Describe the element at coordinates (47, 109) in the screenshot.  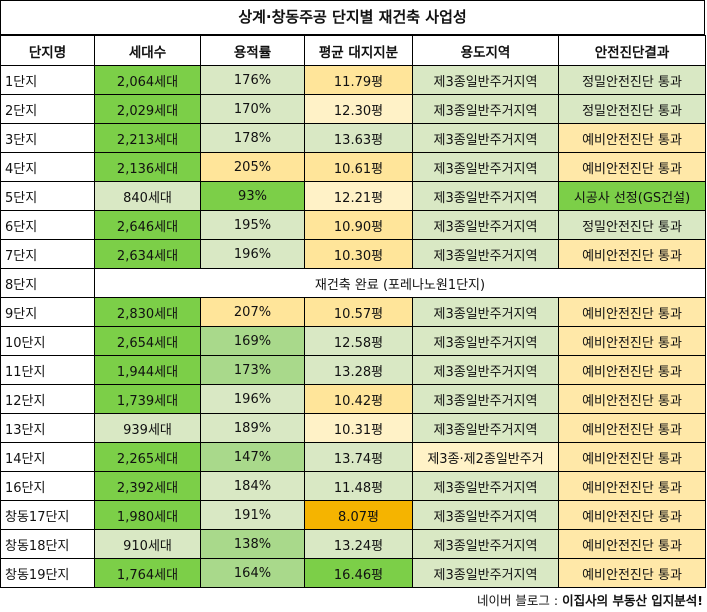
I see `row-name: 2단지` at that location.